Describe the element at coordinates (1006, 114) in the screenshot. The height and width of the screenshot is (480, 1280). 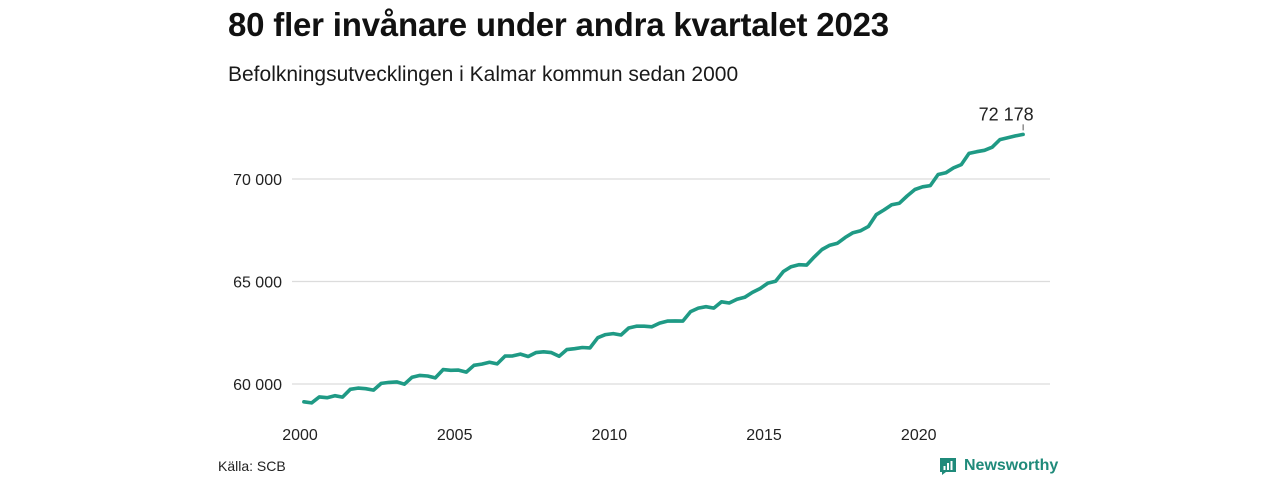
I see `end-value-label: 72 178` at that location.